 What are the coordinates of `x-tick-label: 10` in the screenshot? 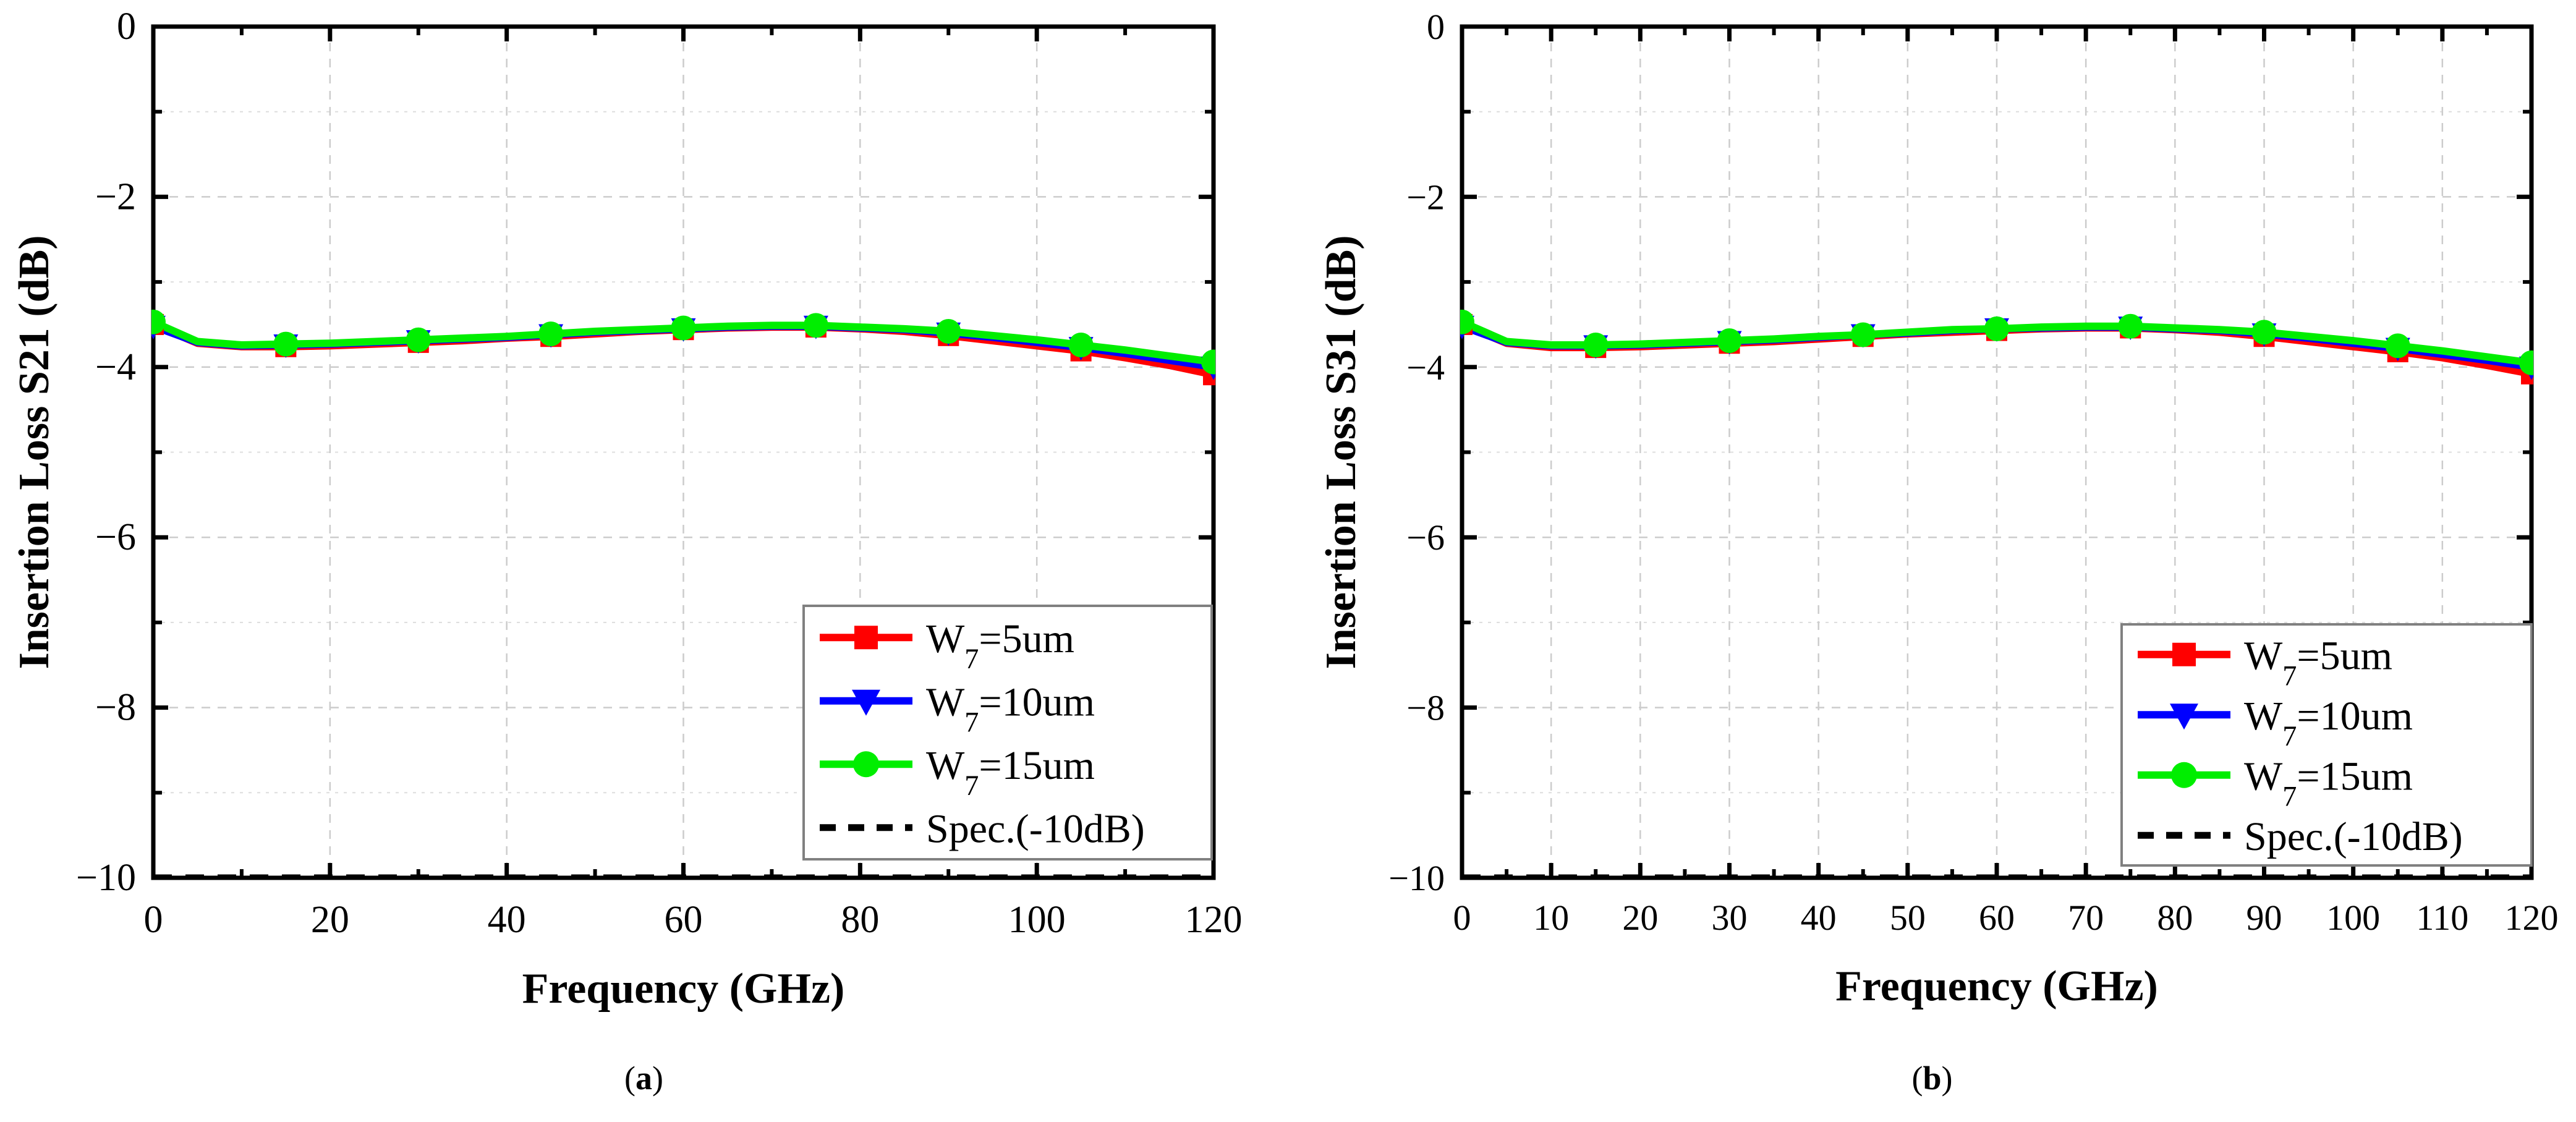 It's located at (1551, 918).